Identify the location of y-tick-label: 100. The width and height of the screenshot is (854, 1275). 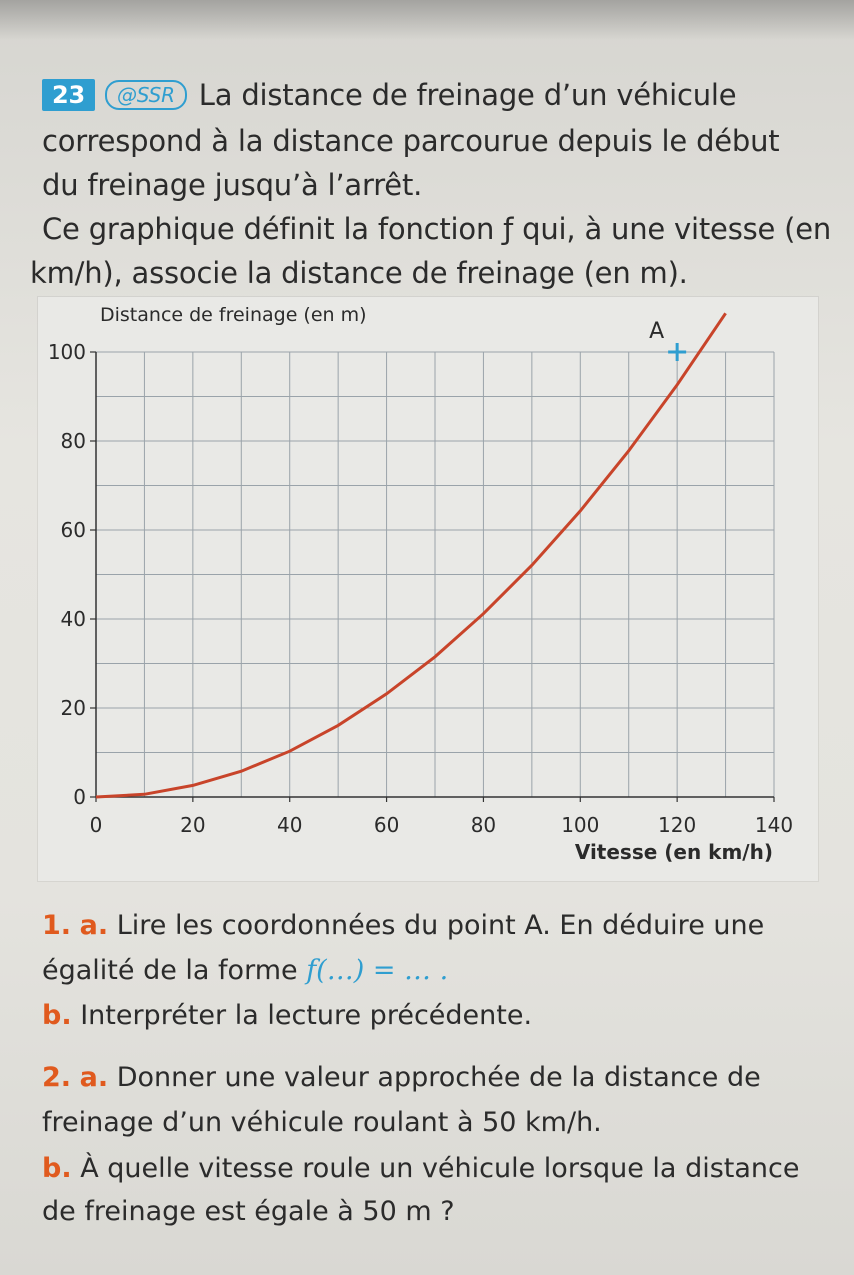
(67, 352).